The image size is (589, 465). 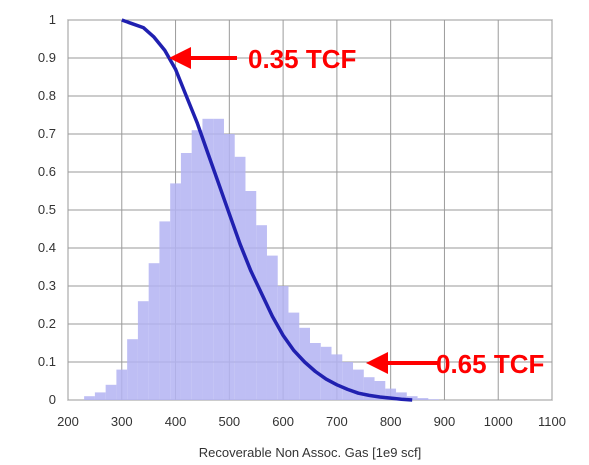 I want to click on annotation-1-label: 0.35 TCF, so click(x=302, y=59).